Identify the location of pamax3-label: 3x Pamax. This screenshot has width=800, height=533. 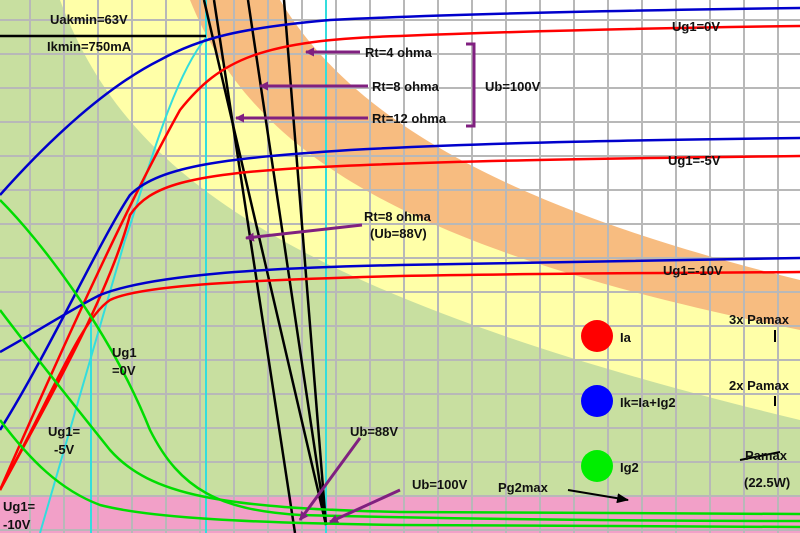
(759, 319).